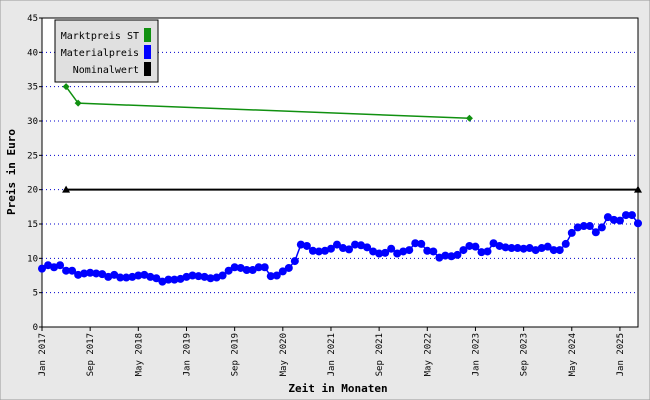 The height and width of the screenshot is (400, 650). Describe the element at coordinates (91, 354) in the screenshot. I see `x-tick-label: Sep 2017` at that location.